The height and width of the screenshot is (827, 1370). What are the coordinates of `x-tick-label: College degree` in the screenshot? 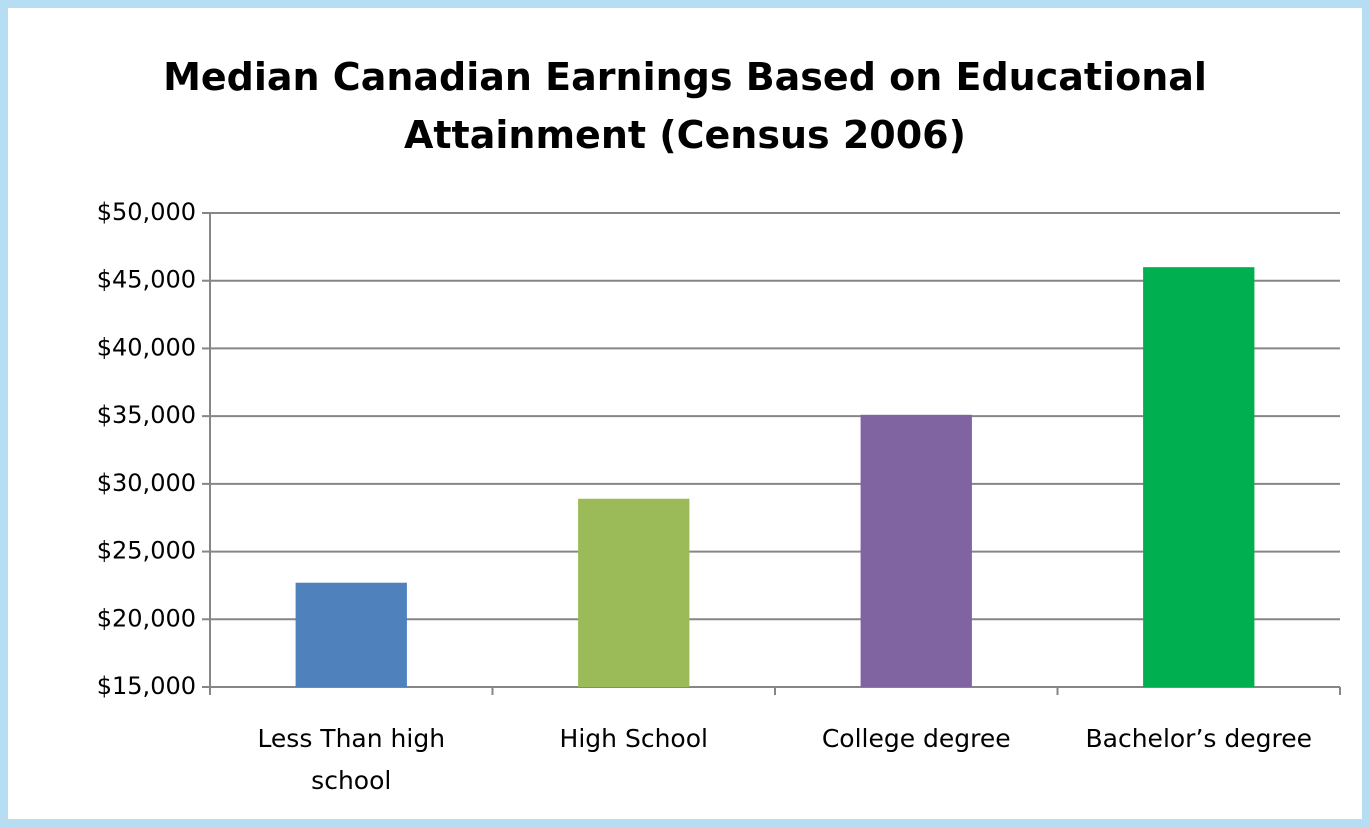 It's located at (916, 738).